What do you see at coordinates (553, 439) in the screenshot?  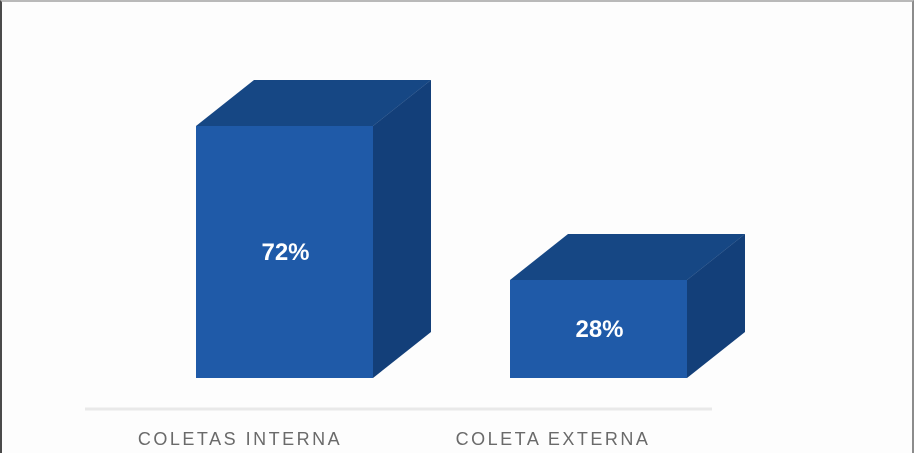 I see `category-label: COLETA EXTERNA` at bounding box center [553, 439].